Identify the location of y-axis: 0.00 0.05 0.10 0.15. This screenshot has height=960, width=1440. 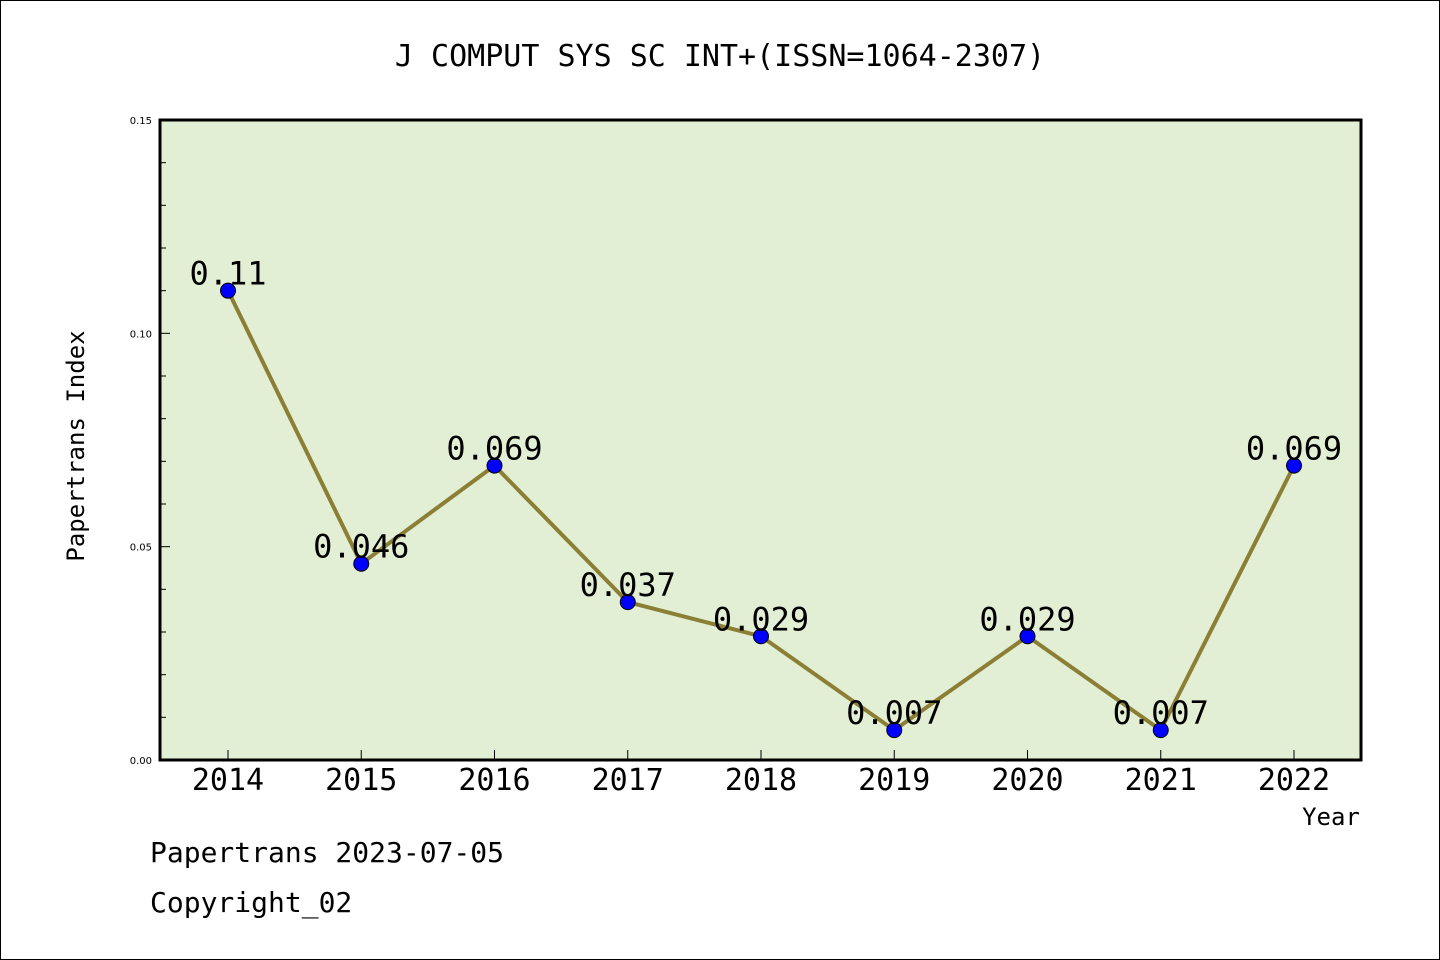
(150, 441).